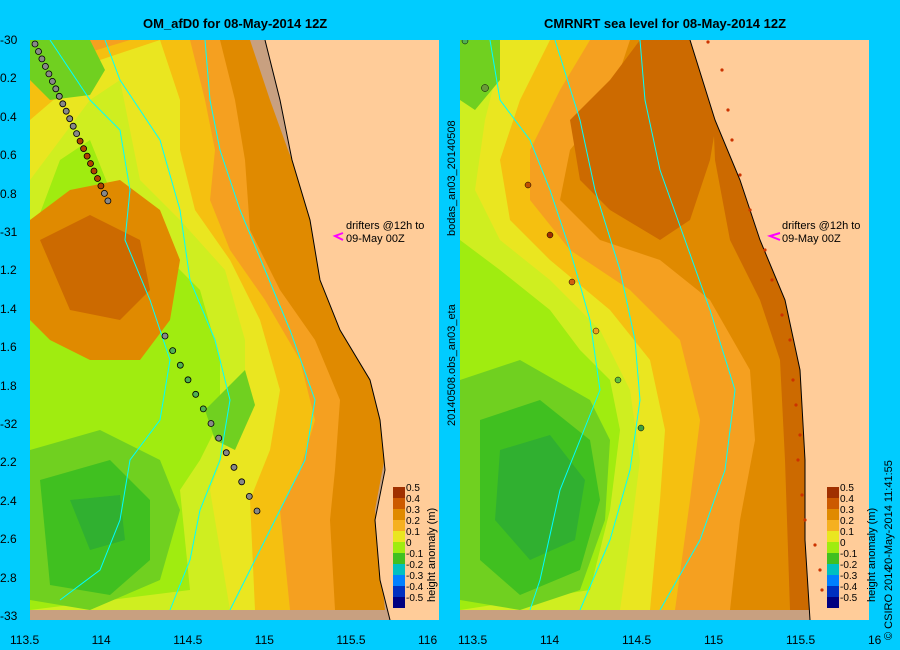  I want to click on y-tick-label: 0.6, so click(8, 155).